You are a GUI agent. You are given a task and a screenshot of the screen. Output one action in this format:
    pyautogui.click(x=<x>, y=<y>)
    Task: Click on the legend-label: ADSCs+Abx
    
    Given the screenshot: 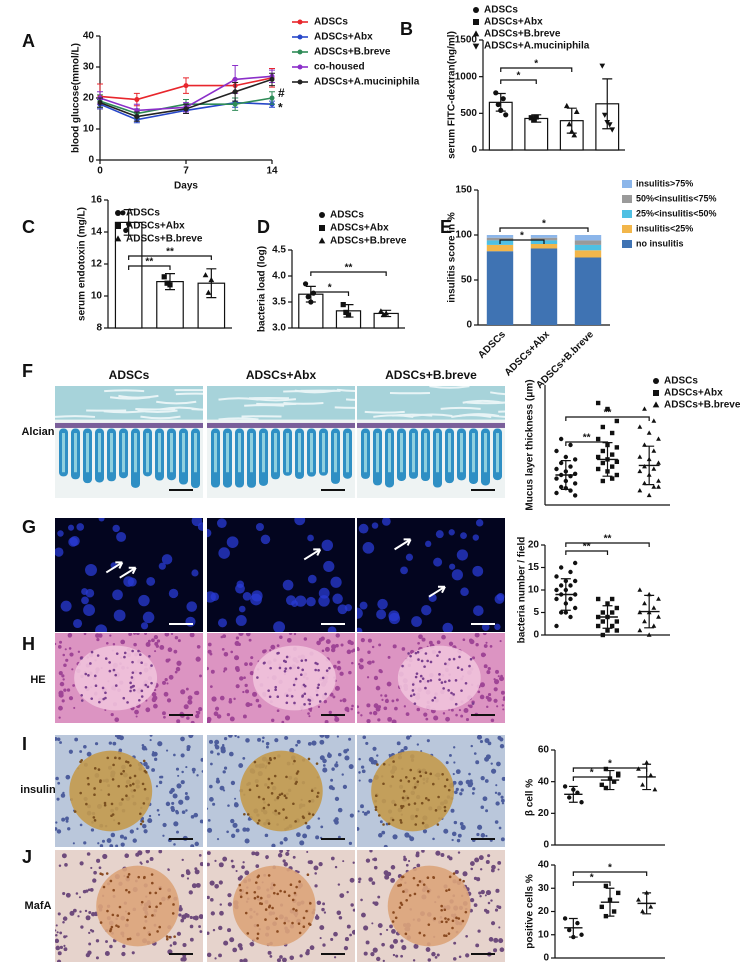 What is the action you would take?
    pyautogui.click(x=155, y=226)
    